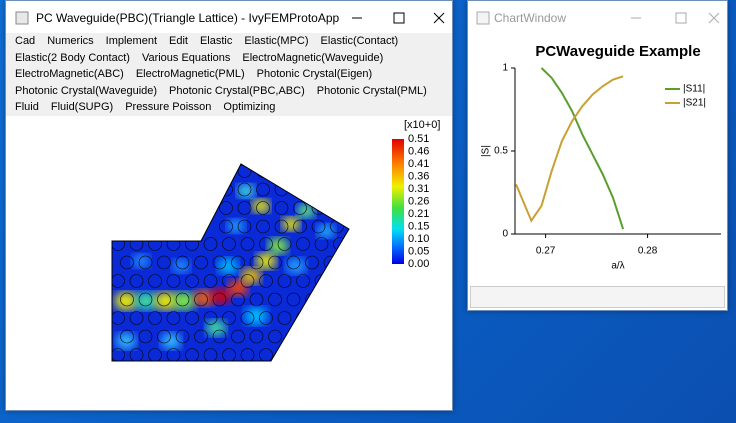 This screenshot has height=423, width=736. What do you see at coordinates (69, 74) in the screenshot?
I see `menu-item: ElectroMagnetic(ABC)` at bounding box center [69, 74].